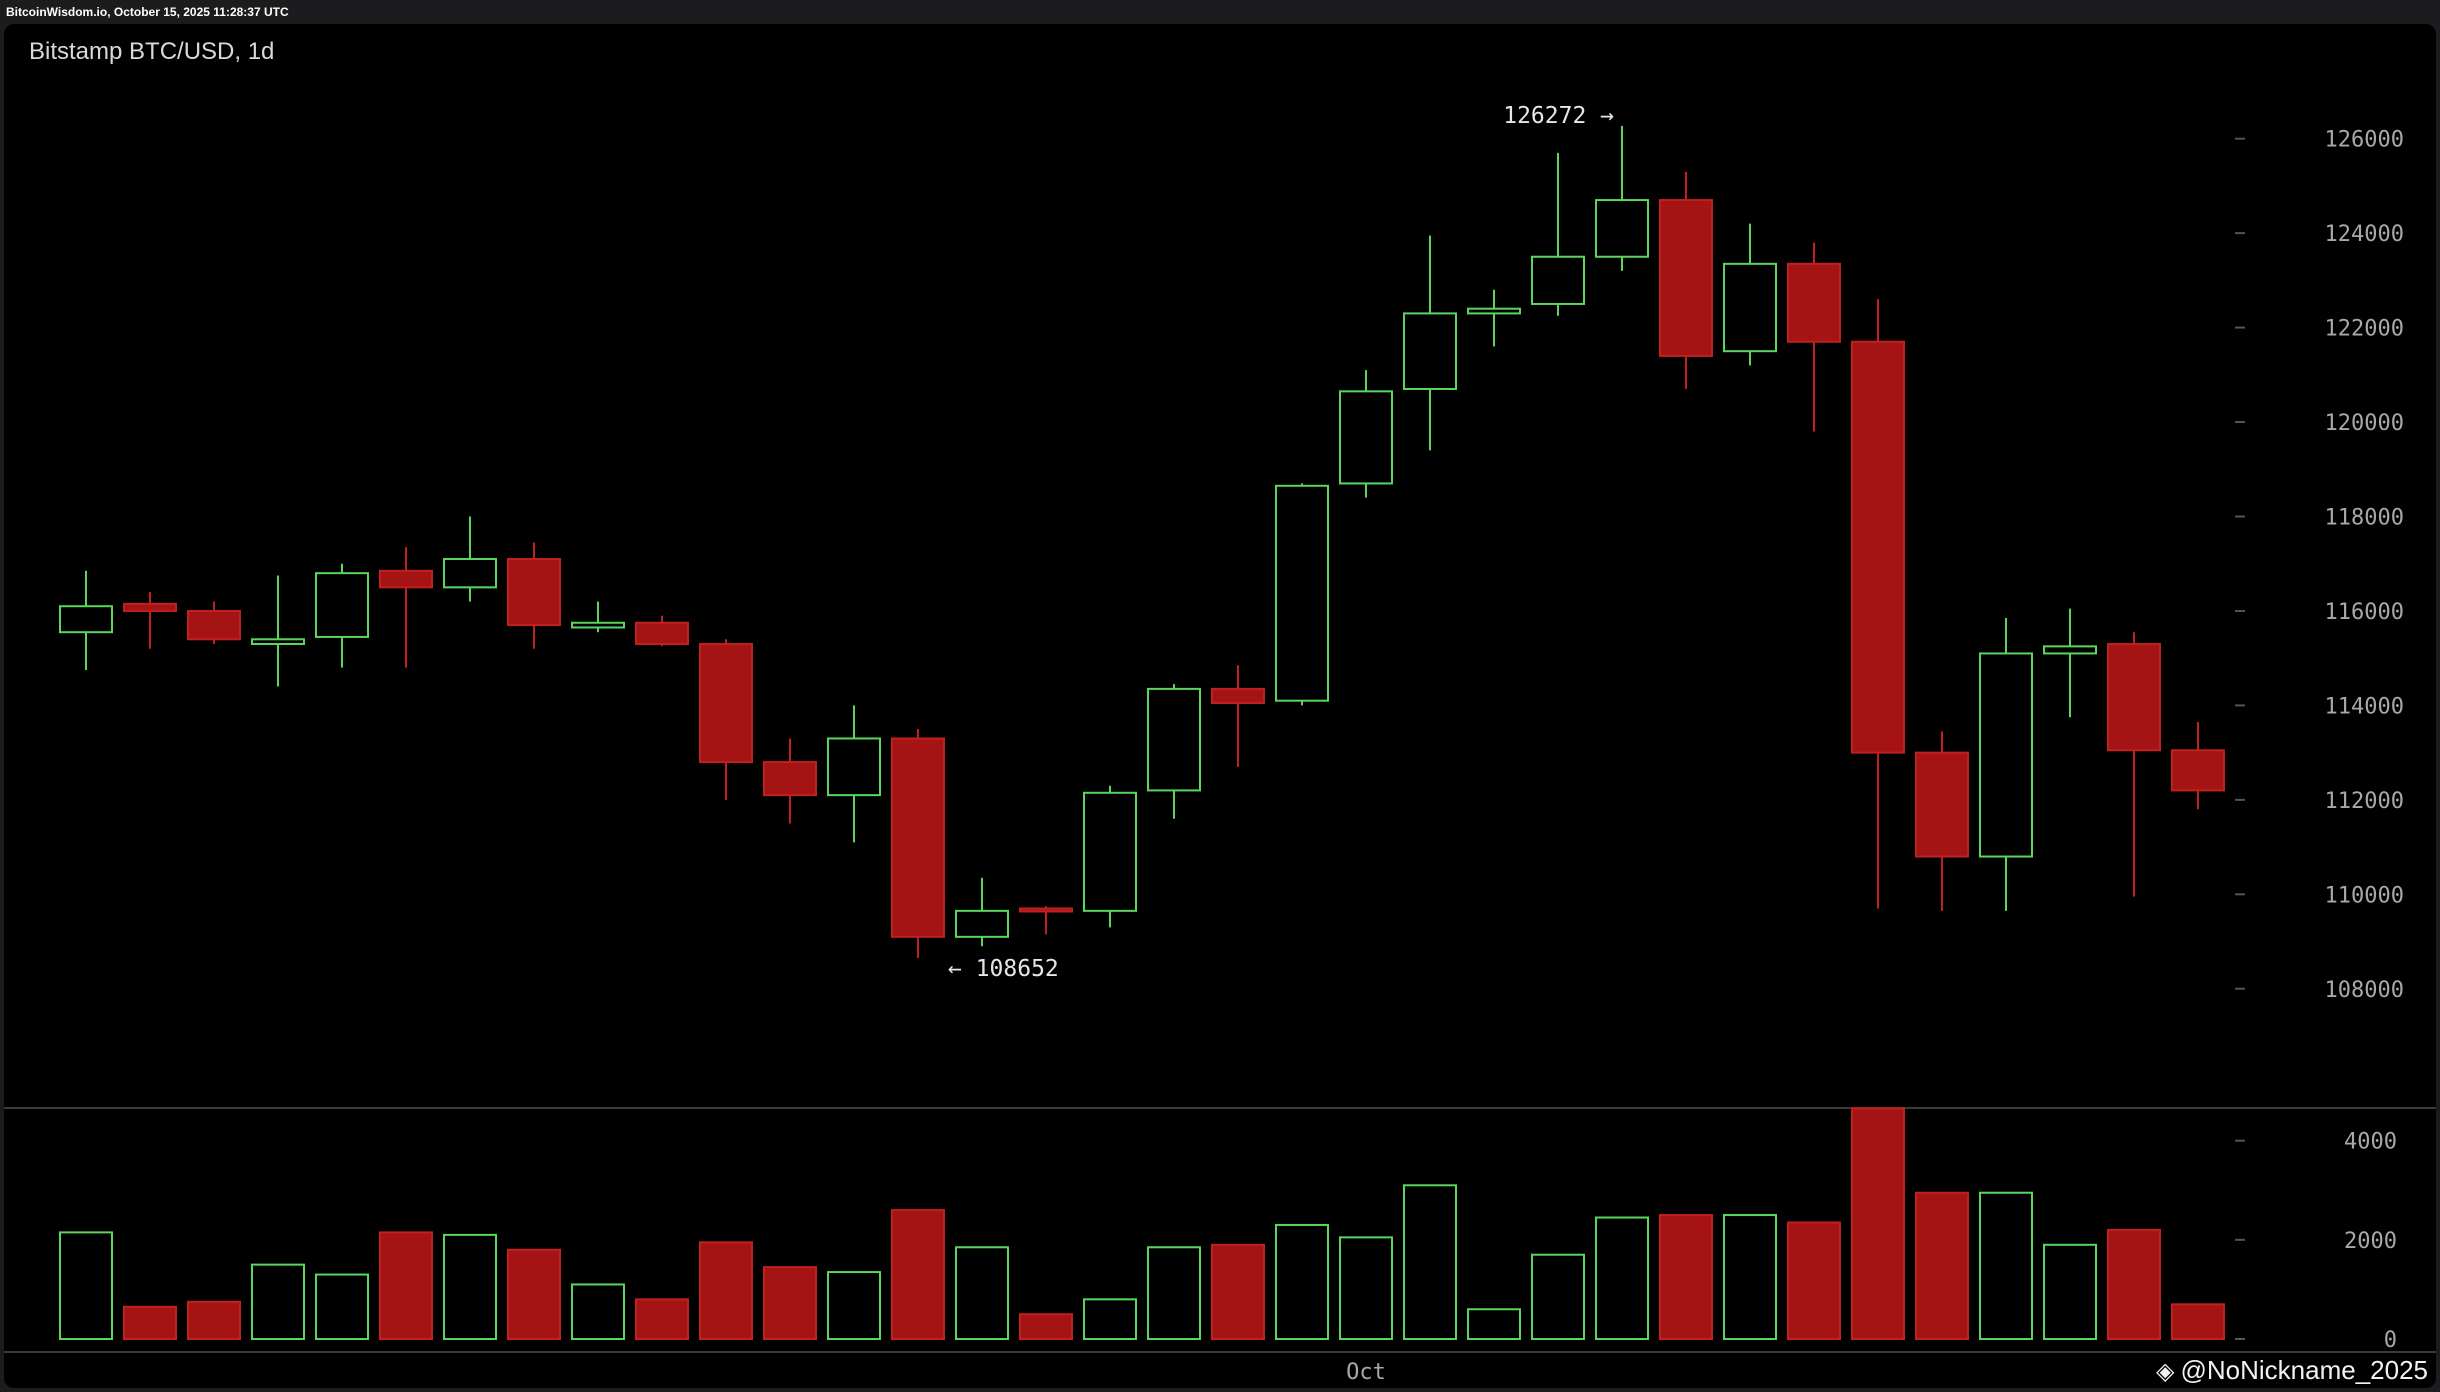 The image size is (2440, 1392). I want to click on watermark-text: @NoNickname_2025, so click(2304, 1370).